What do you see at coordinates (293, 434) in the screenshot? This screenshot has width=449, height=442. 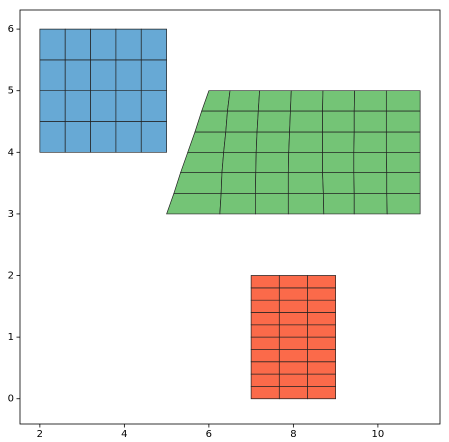 I see `x-tick-label: 8` at bounding box center [293, 434].